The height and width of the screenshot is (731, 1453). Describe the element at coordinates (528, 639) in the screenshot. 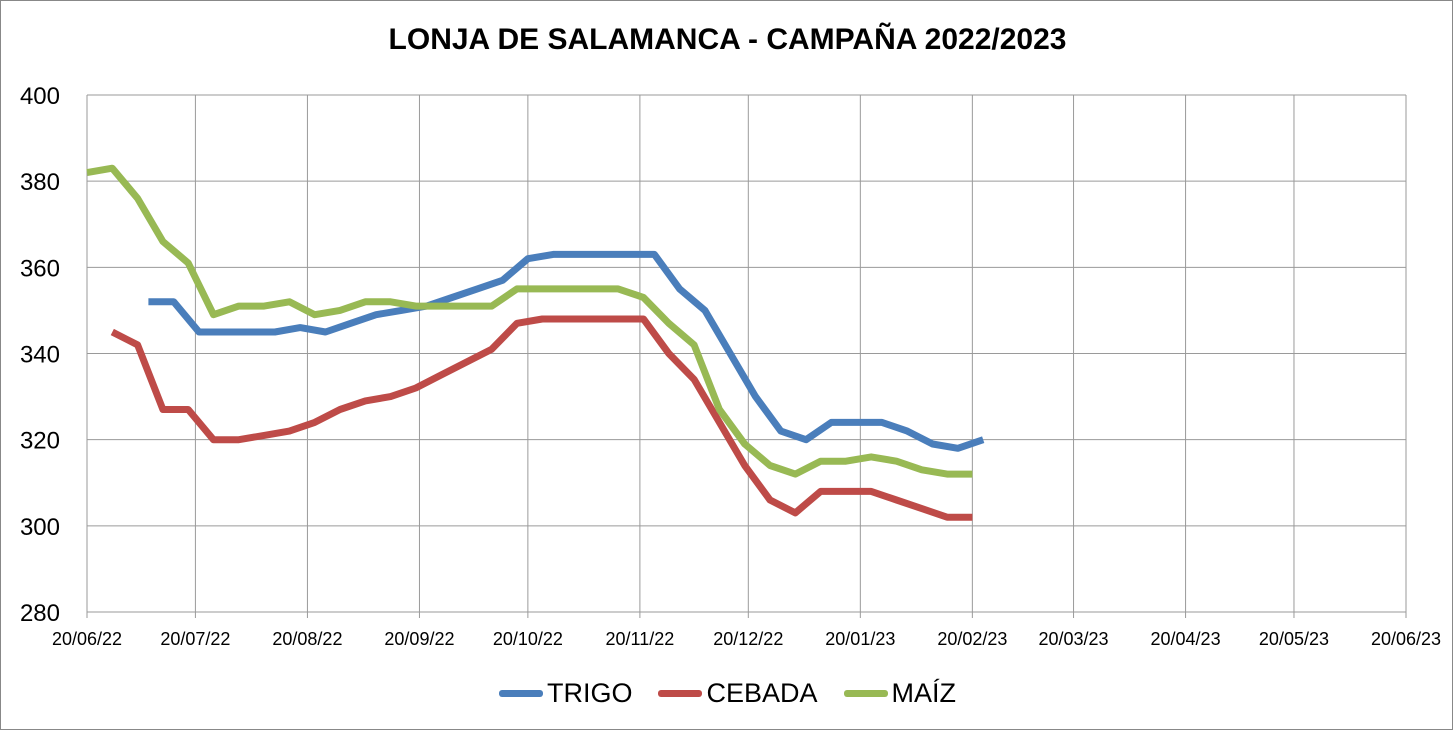

I see `x-tick-label: 20/10/22` at that location.